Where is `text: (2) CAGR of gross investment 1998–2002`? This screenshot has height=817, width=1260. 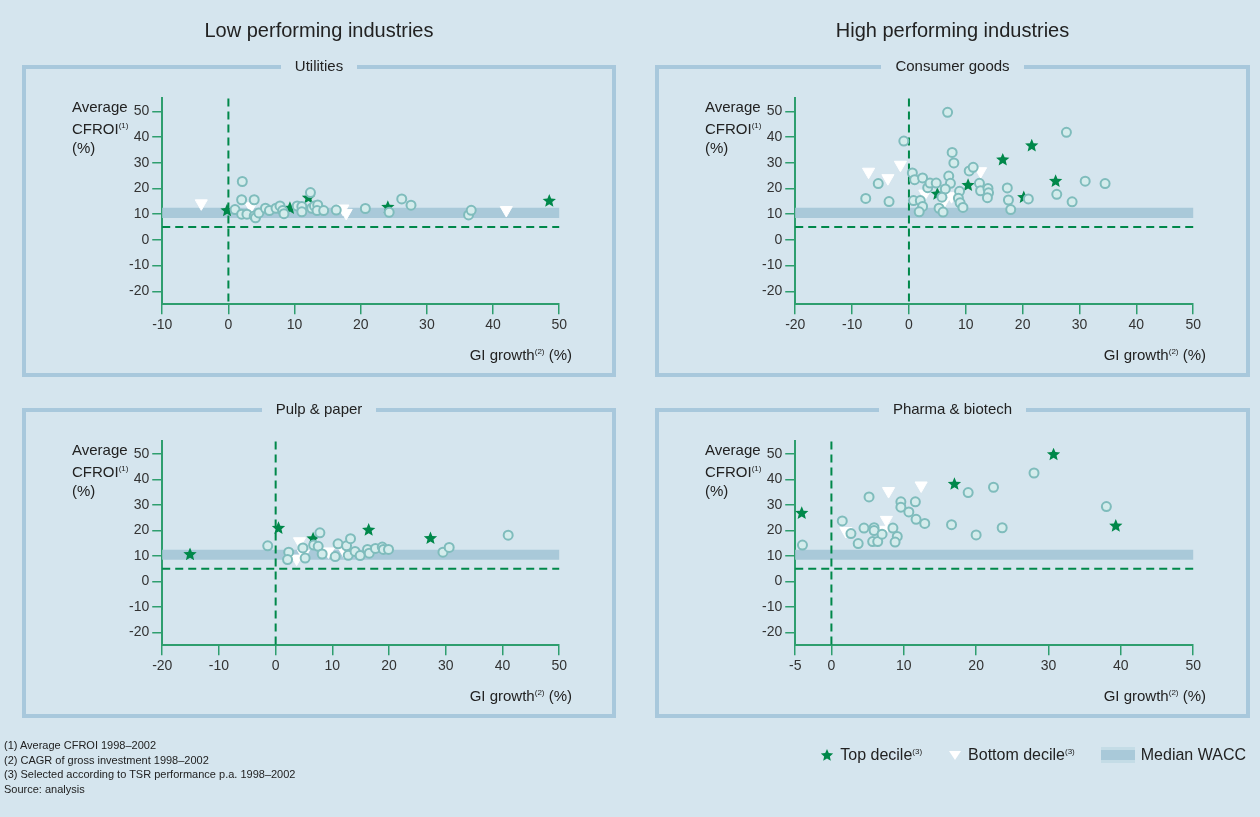
text: (2) CAGR of gross investment 1998–2002 is located at coordinates (107, 759).